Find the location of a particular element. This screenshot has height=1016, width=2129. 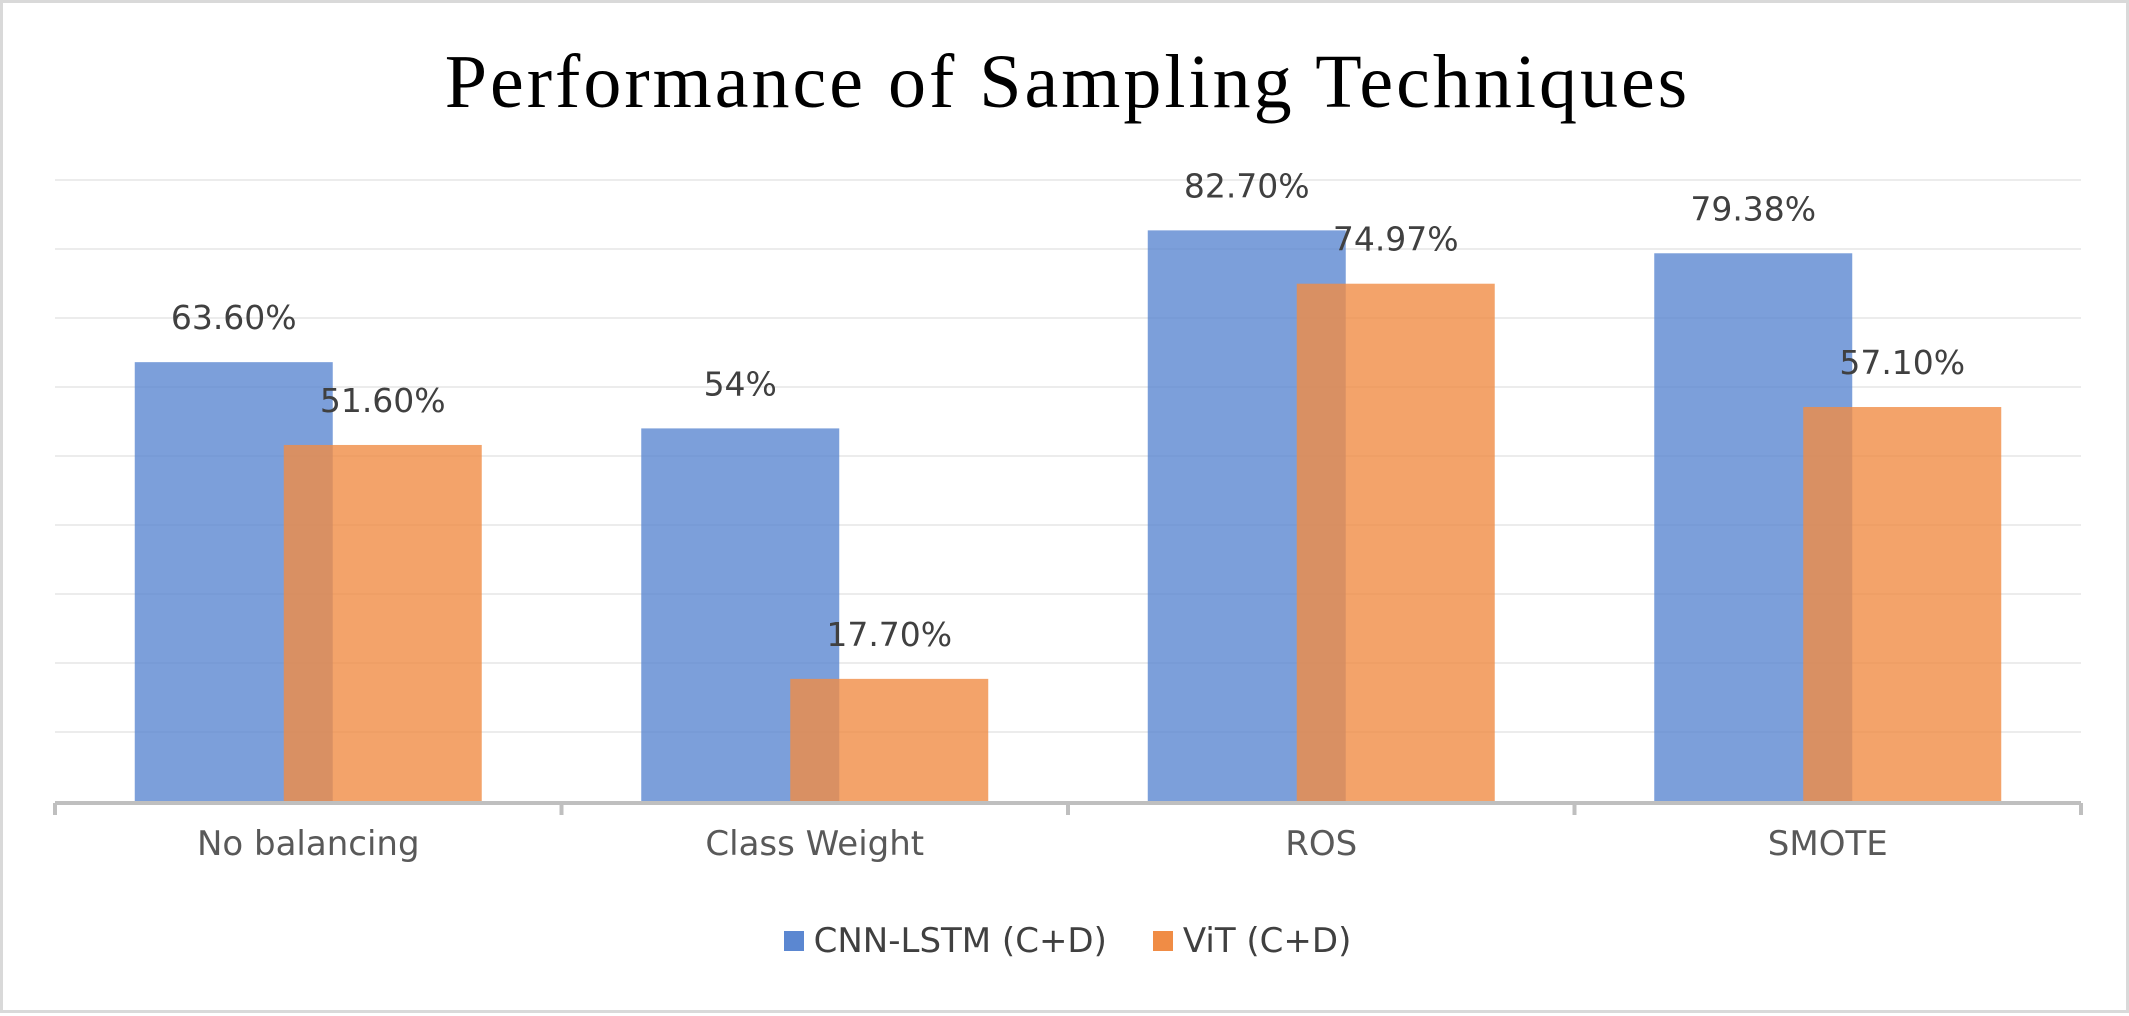

legend-item-series-1: CNN-LSTM (C+D) is located at coordinates (945, 941).